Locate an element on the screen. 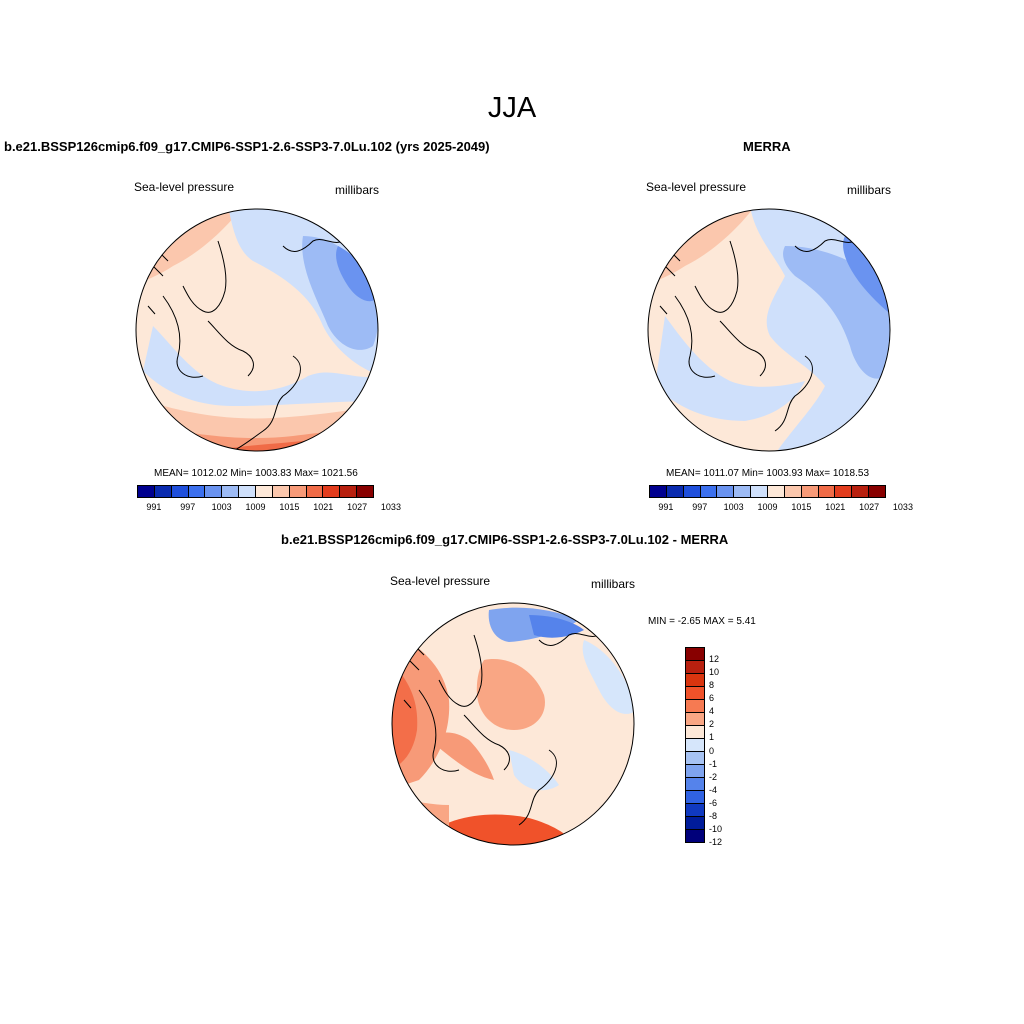 The height and width of the screenshot is (1024, 1024). colorbar-tick-label: -2 is located at coordinates (713, 776).